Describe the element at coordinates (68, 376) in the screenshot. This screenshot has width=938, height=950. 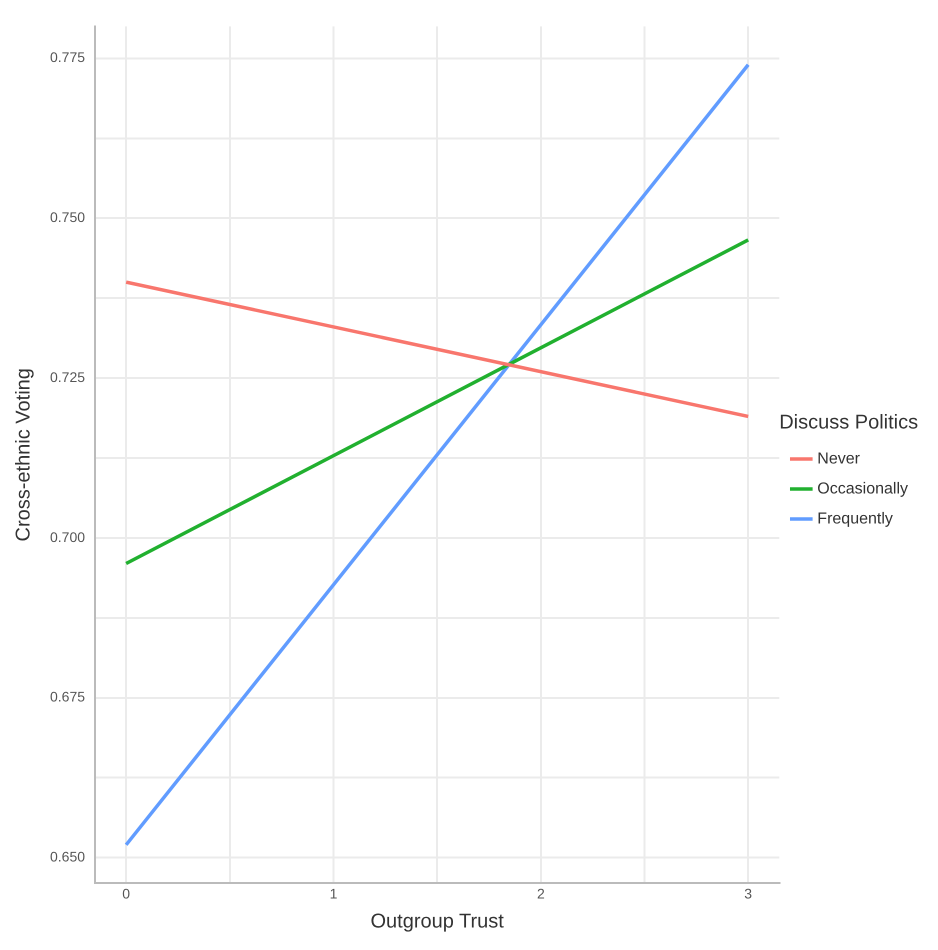
I see `y-tick-label: 0.725` at that location.